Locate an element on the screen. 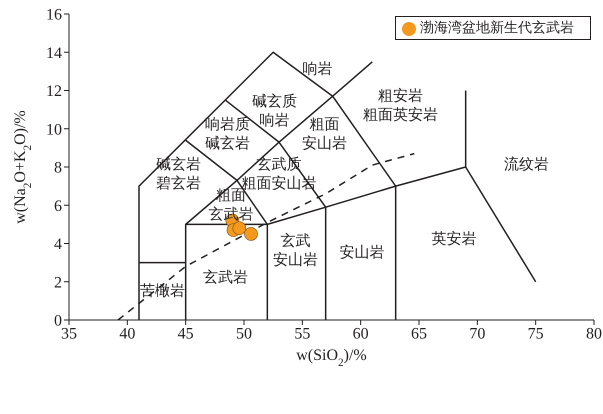 The image size is (603, 414). annotation: 响岩质碱玄岩 is located at coordinates (227, 134).